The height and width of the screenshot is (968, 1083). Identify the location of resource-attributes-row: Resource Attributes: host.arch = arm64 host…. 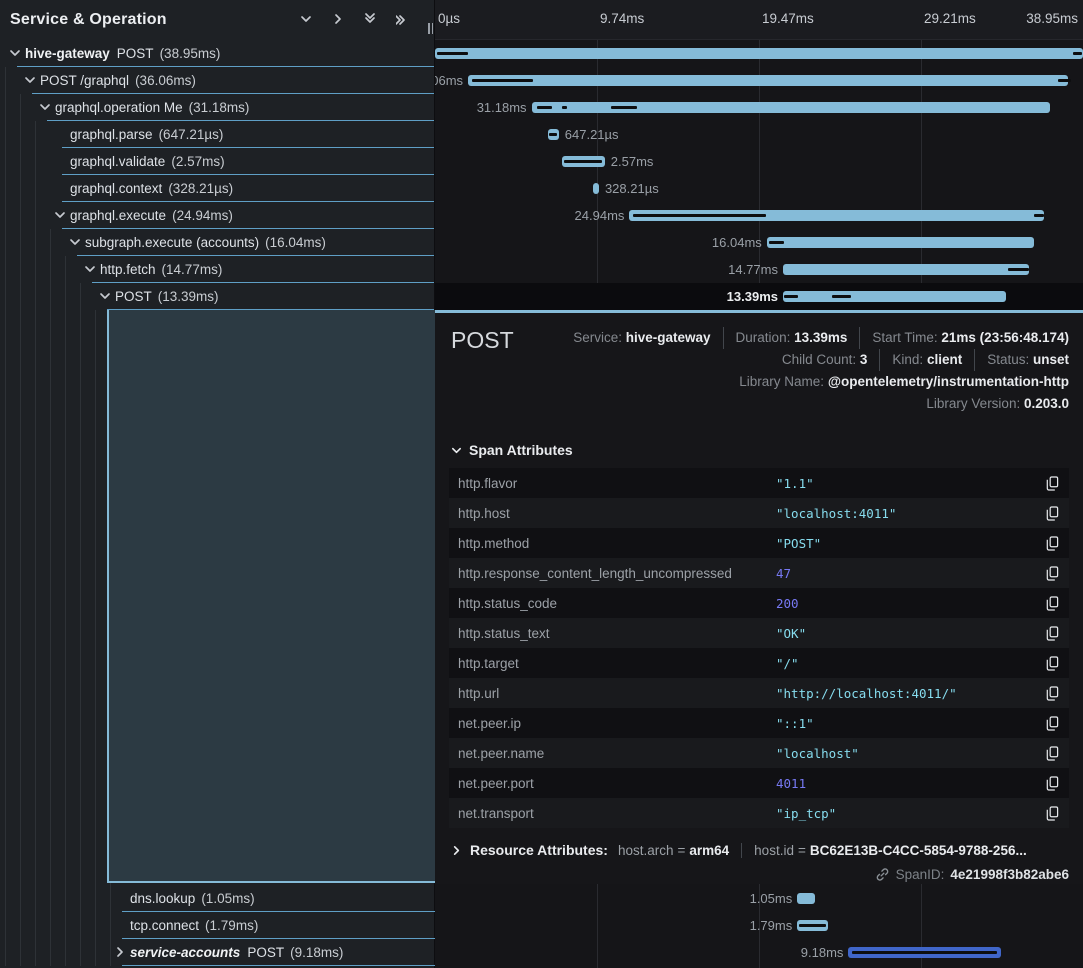
(760, 850).